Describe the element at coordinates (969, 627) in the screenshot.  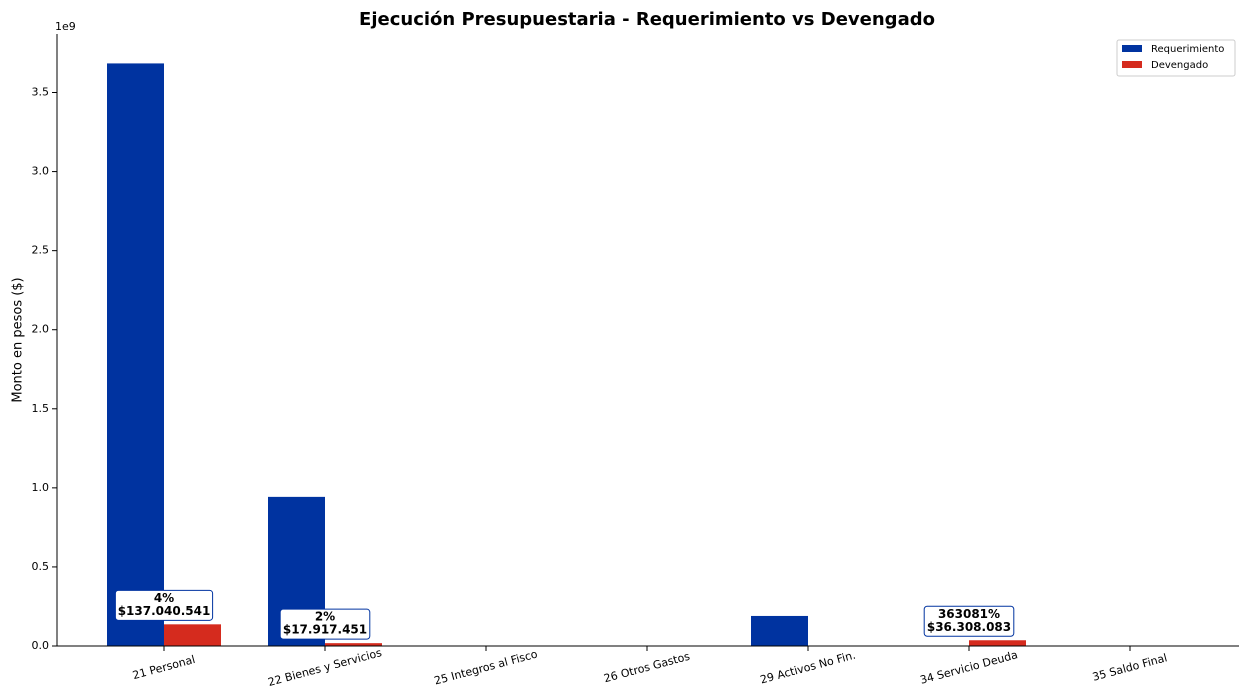
I see `value-label: $36.308.083` at that location.